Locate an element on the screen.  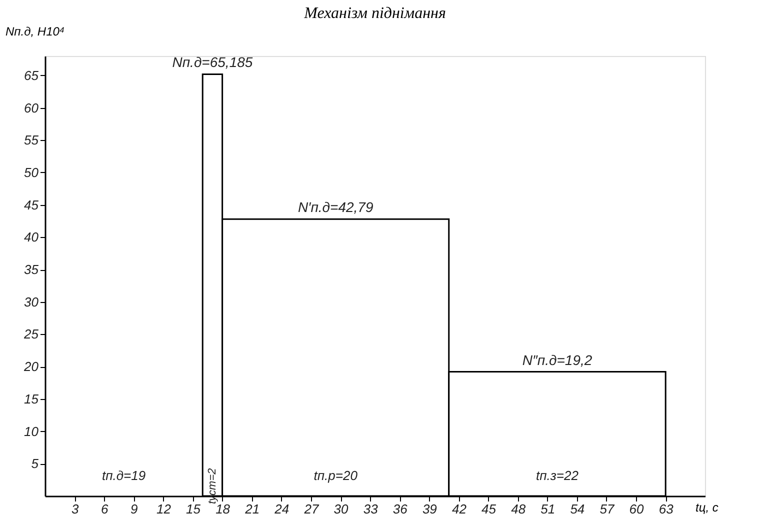
y-axis-title: Nп.д, Н10⁴ is located at coordinates (35, 31).